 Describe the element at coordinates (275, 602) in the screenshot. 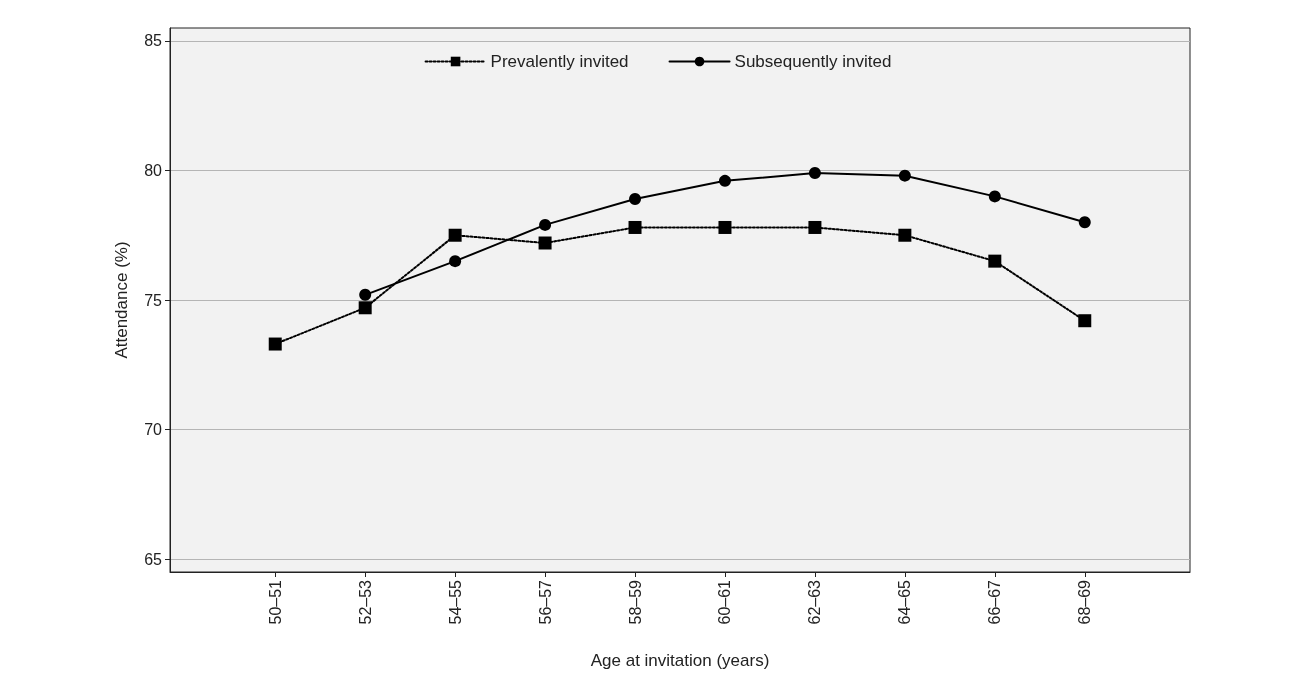

I see `x-tick-label: 50–51` at that location.